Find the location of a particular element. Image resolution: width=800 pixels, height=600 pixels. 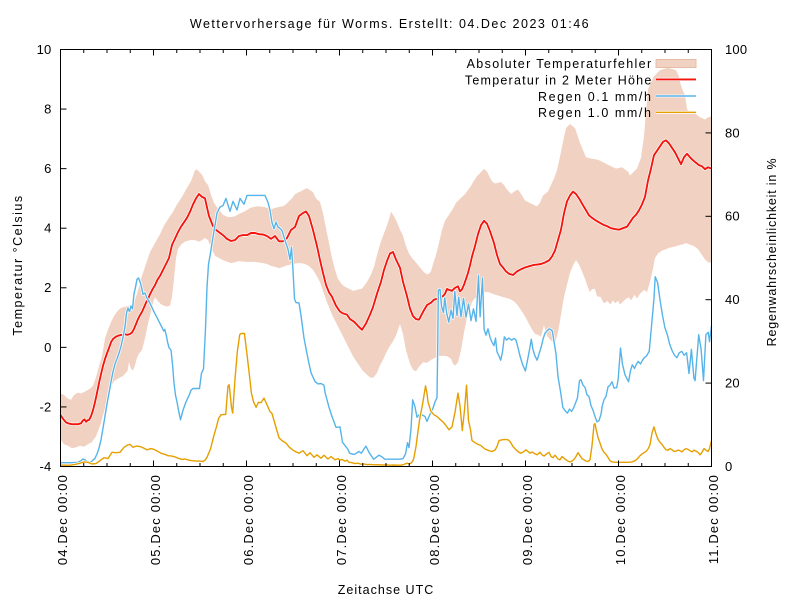

svg-text: 40 is located at coordinates (732, 299).